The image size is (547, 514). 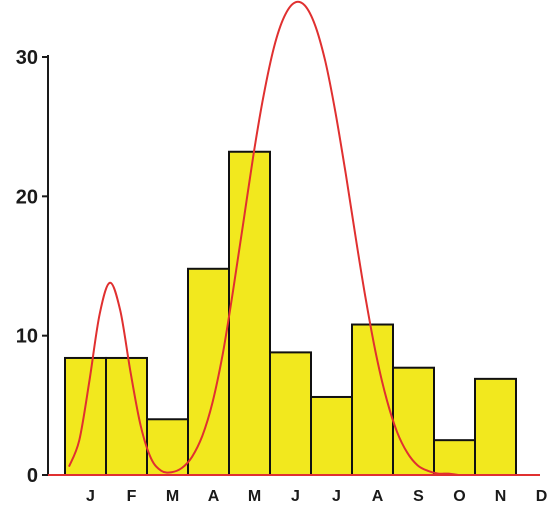 I want to click on x-tick-label-4: M, so click(x=254, y=496).